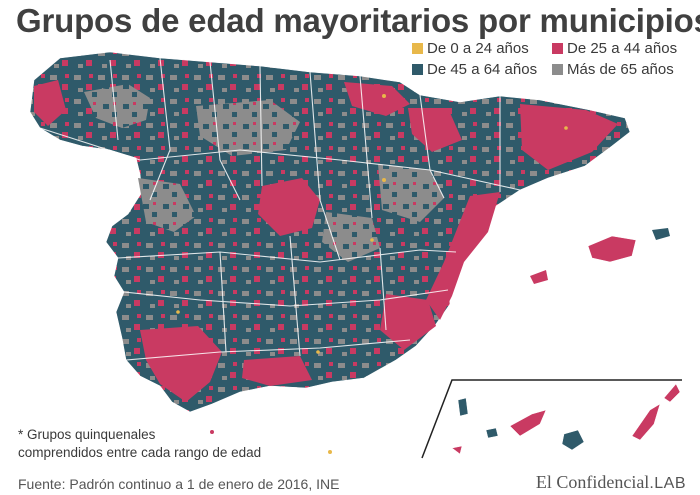  Describe the element at coordinates (277, 371) in the screenshot. I see `region-young-malaga` at that location.